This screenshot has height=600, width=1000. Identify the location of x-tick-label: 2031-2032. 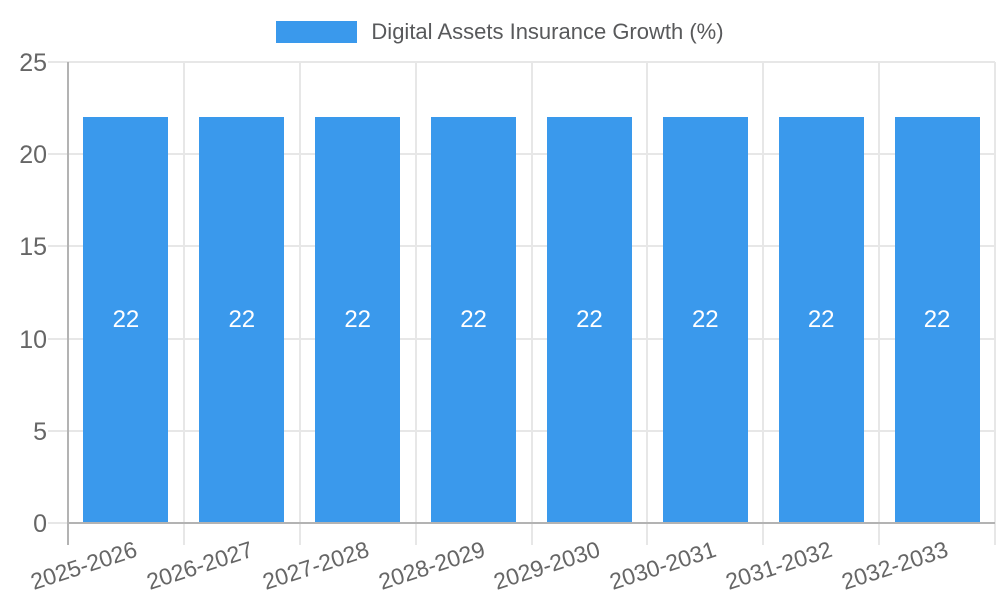
(779, 565).